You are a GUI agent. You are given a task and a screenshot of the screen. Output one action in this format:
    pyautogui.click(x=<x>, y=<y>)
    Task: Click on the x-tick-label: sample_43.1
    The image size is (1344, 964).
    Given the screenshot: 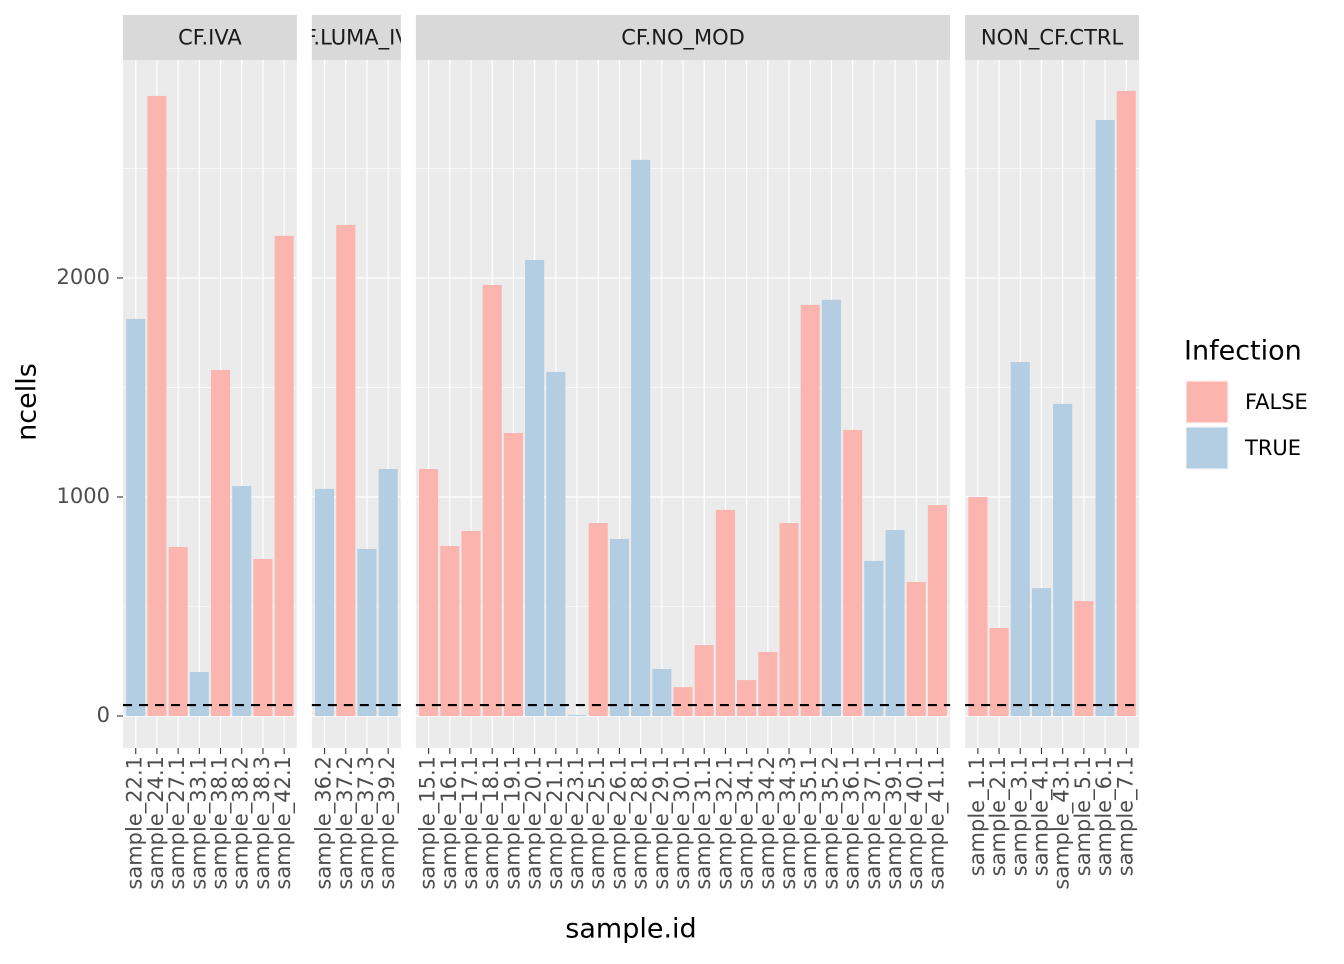 What is the action you would take?
    pyautogui.click(x=1062, y=823)
    